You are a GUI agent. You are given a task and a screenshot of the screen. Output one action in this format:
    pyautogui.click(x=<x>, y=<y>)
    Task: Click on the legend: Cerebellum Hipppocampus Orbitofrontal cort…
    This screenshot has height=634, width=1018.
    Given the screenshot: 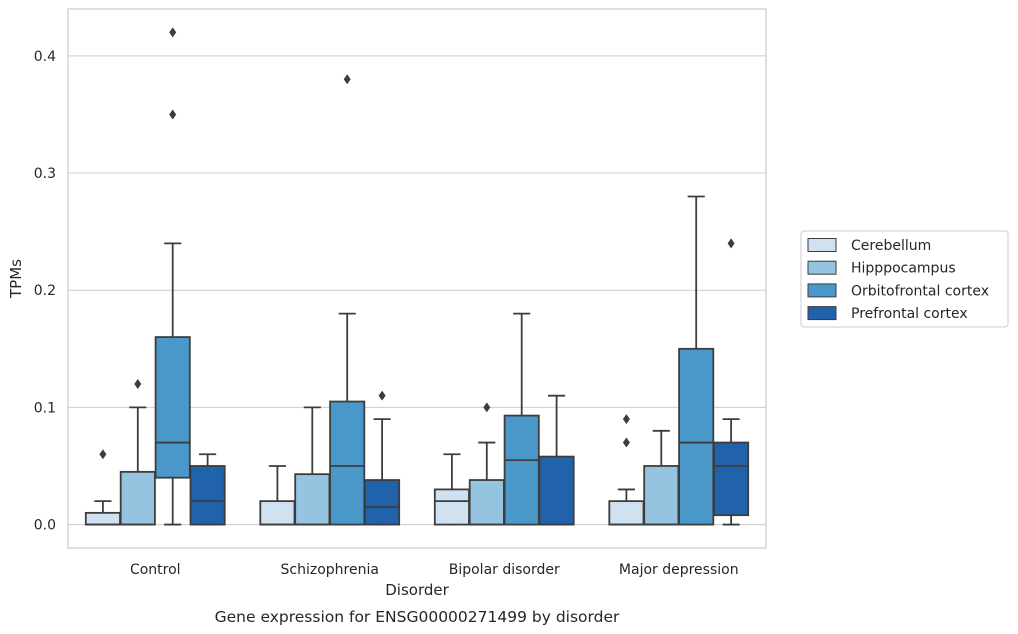 What is the action you would take?
    pyautogui.click(x=904, y=279)
    